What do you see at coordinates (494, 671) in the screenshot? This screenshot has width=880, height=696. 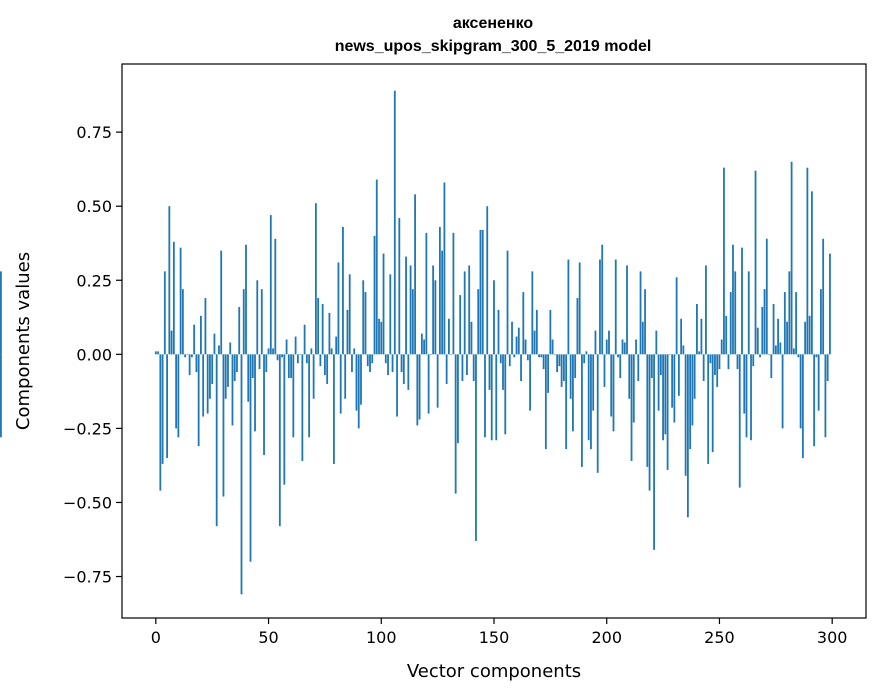 I see `x-axis-label: Vector components` at bounding box center [494, 671].